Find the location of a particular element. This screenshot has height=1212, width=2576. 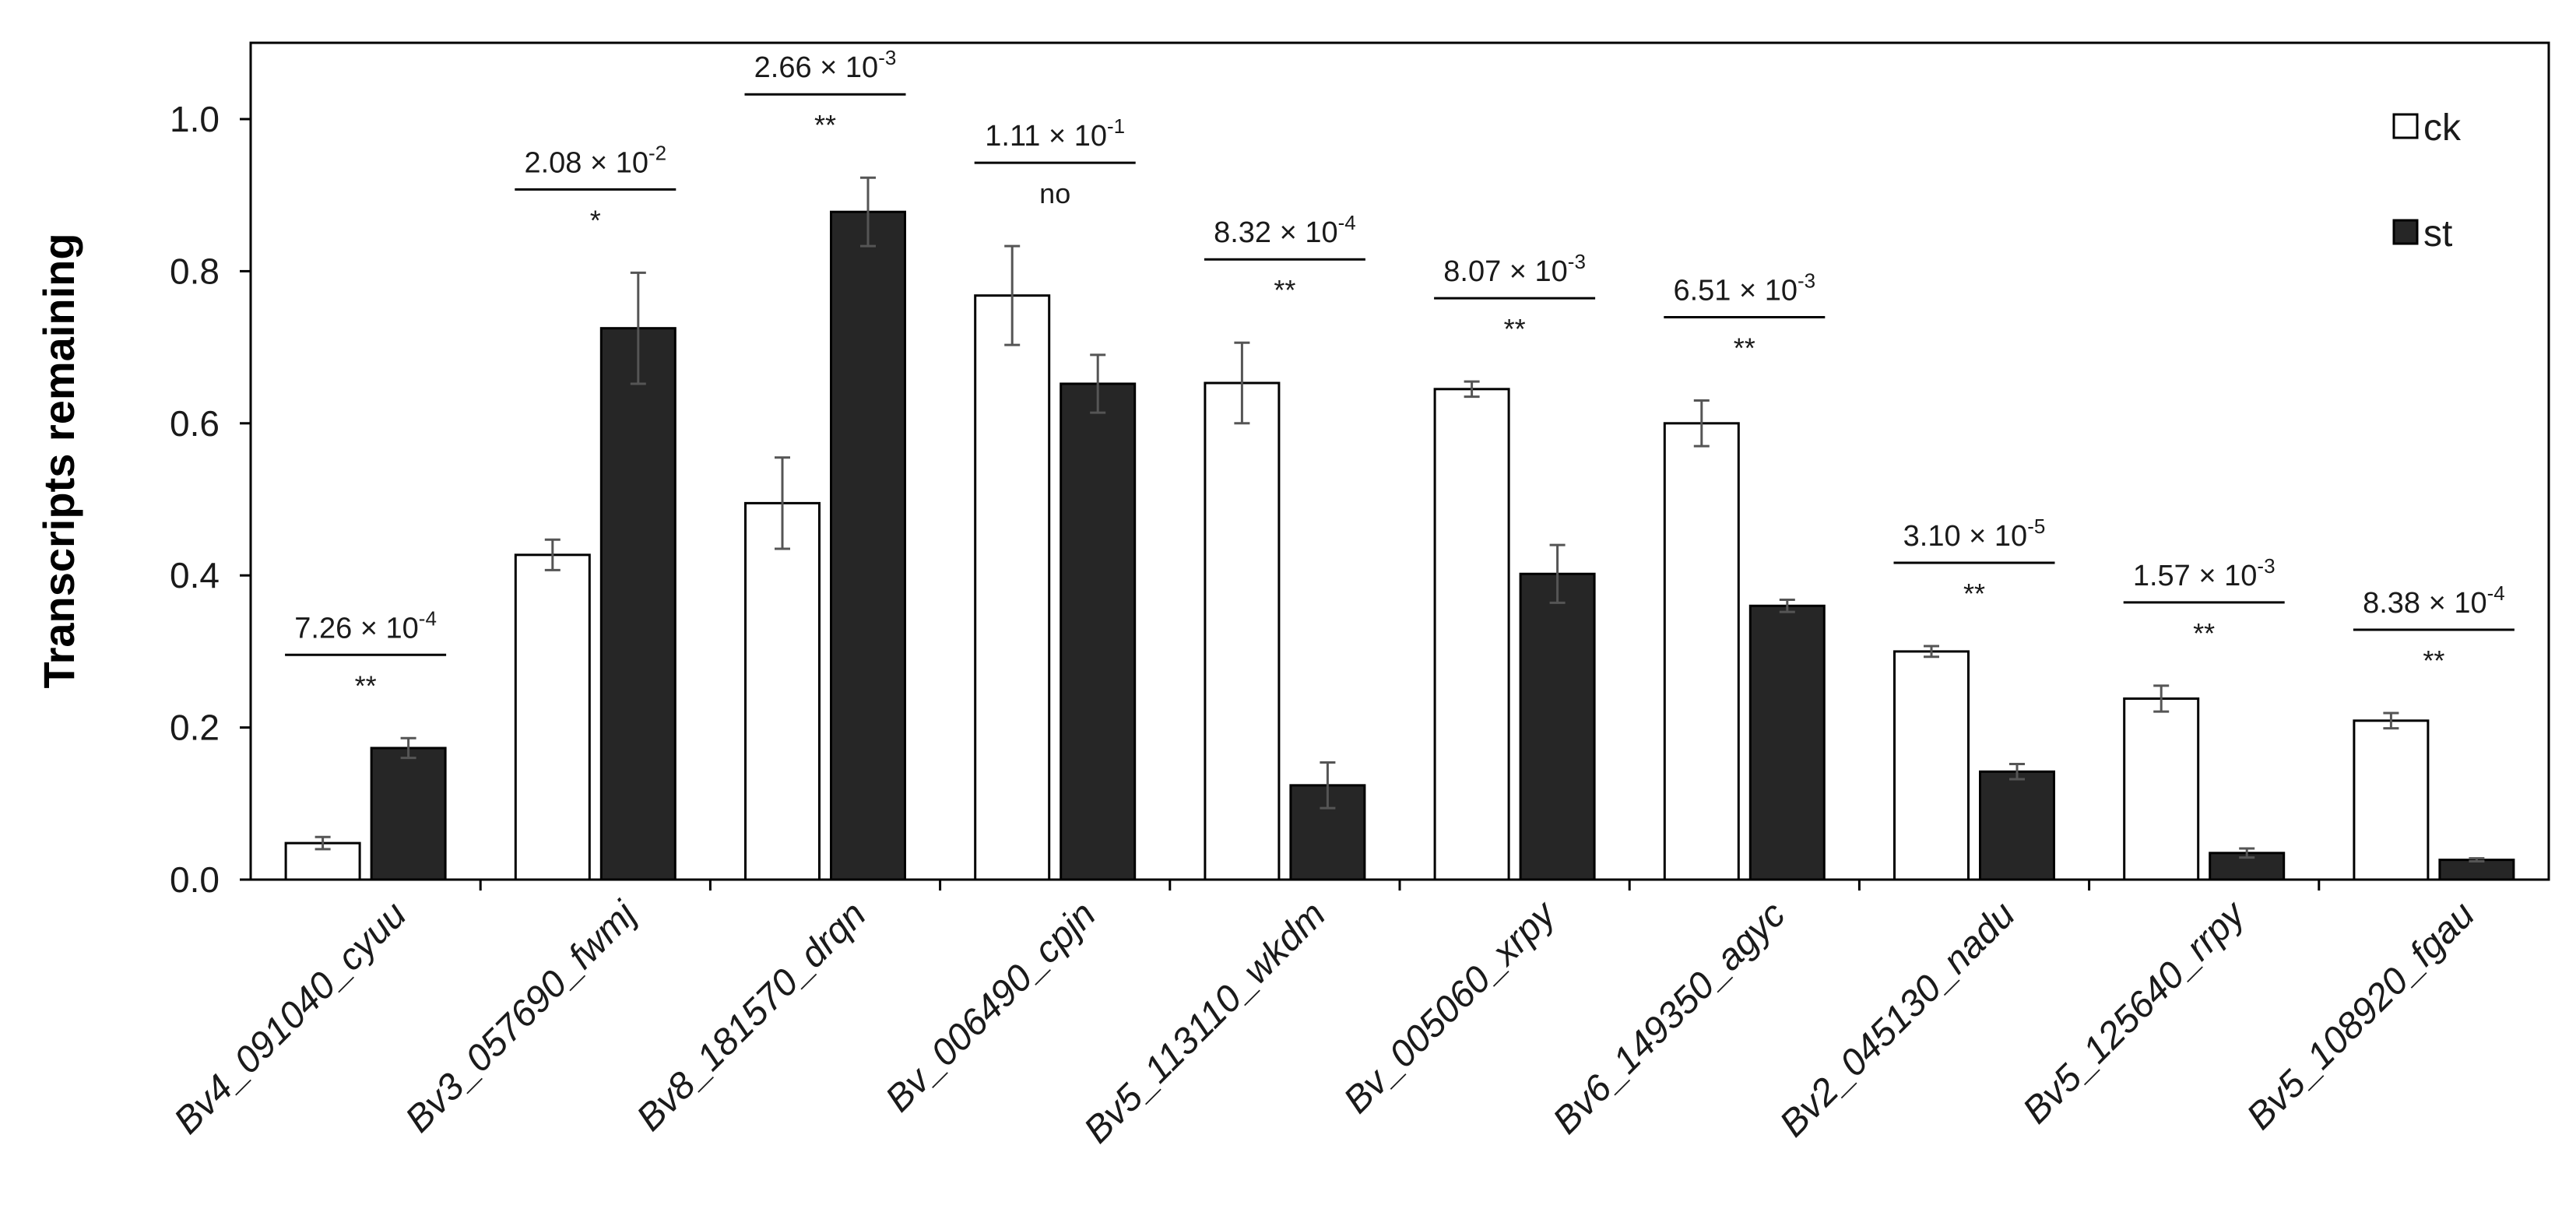

legend-swatch-ck is located at coordinates (2405, 126).